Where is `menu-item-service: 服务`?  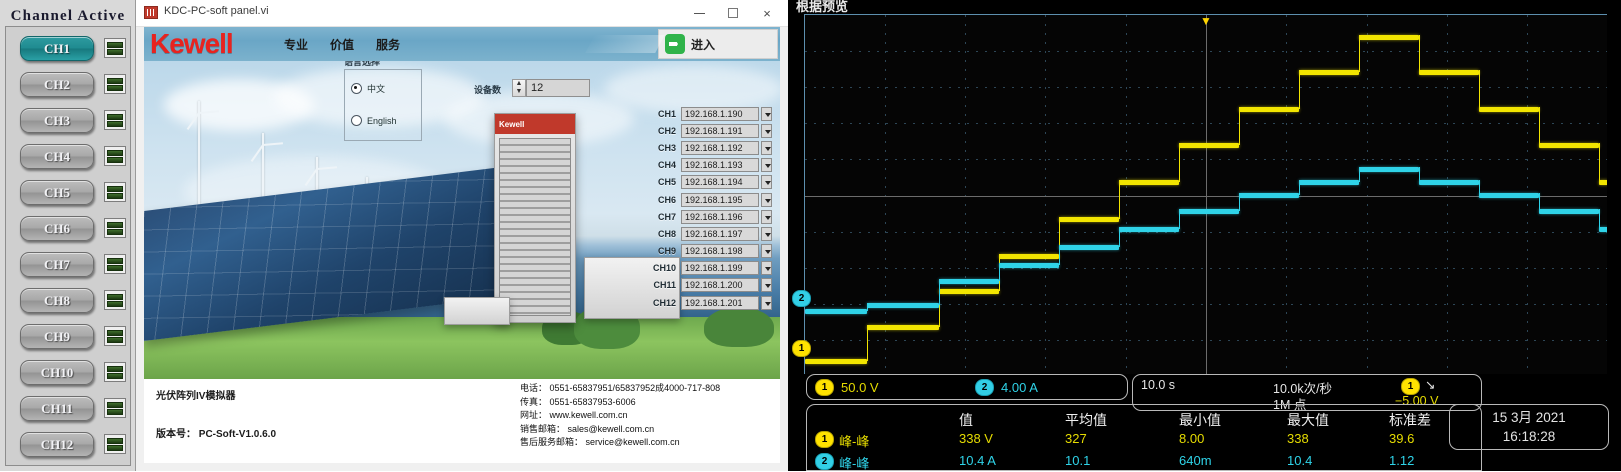 menu-item-service: 服务 is located at coordinates (388, 45).